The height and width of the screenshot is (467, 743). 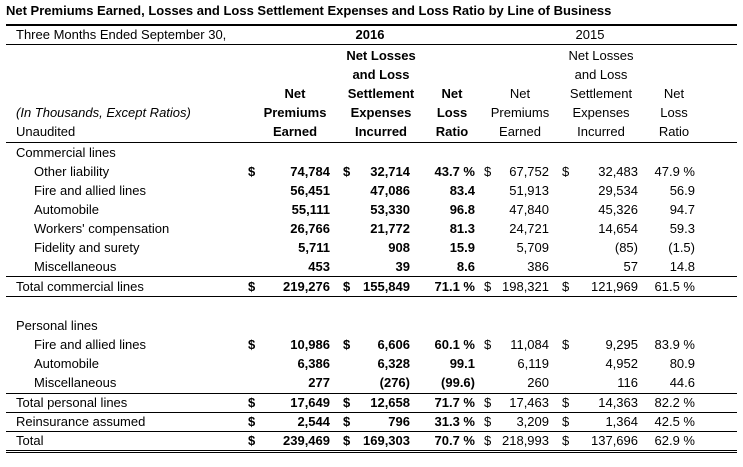 What do you see at coordinates (67, 209) in the screenshot?
I see `row-label: Automobile` at bounding box center [67, 209].